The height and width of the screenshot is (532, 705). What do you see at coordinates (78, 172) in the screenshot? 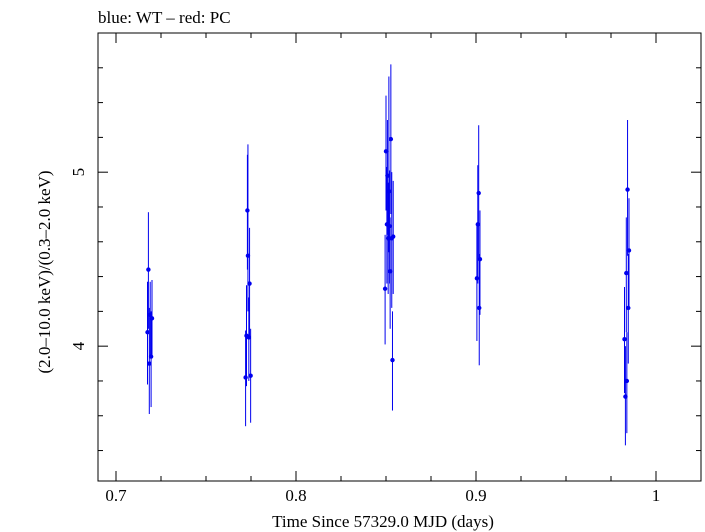
I see `y-tick-label: 5` at bounding box center [78, 172].